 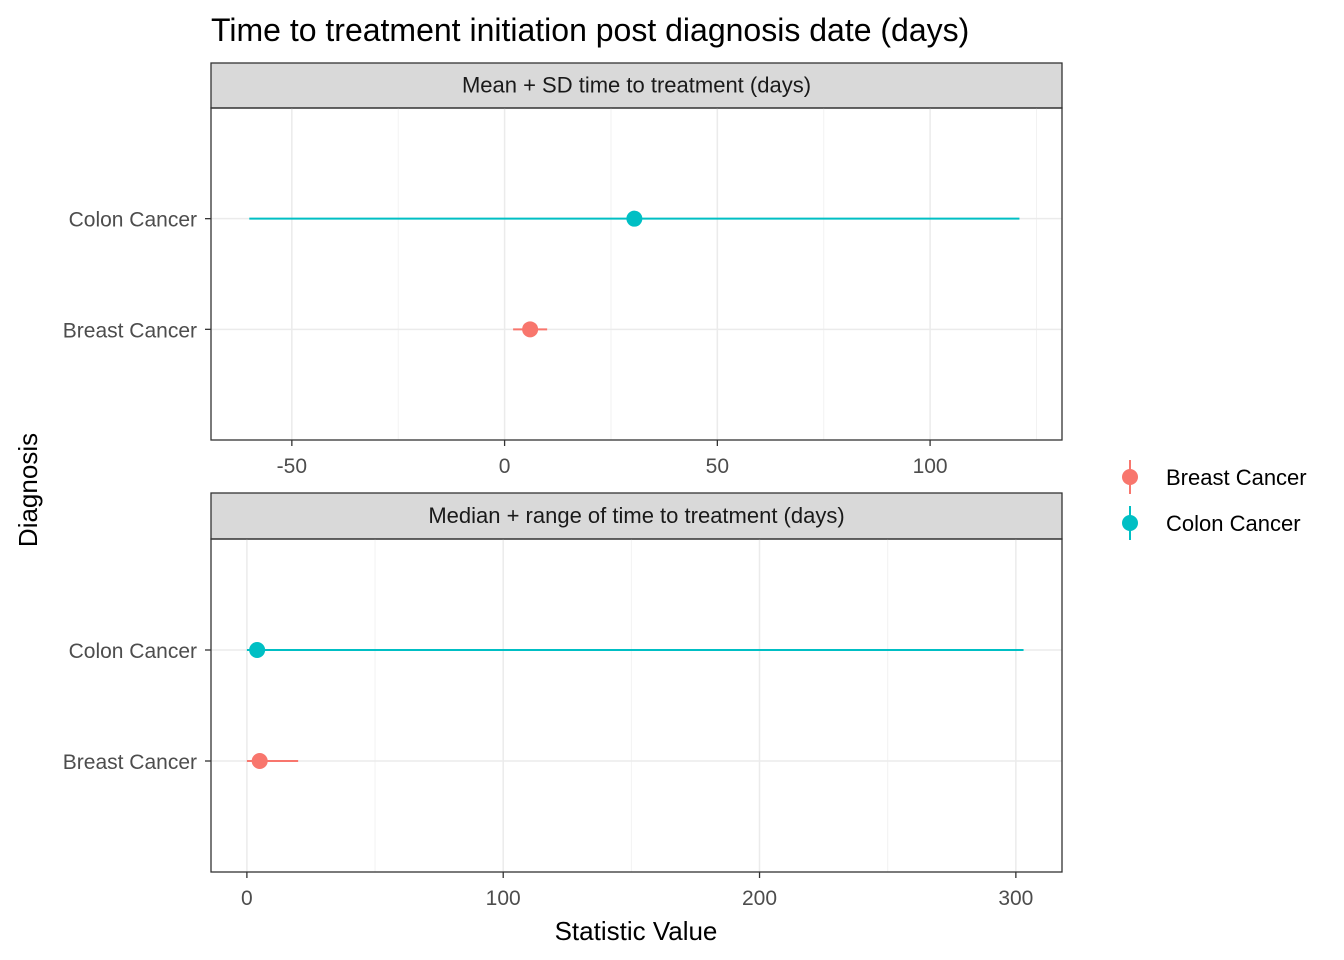 I want to click on x-tick-label: 300, so click(x=1015, y=898).